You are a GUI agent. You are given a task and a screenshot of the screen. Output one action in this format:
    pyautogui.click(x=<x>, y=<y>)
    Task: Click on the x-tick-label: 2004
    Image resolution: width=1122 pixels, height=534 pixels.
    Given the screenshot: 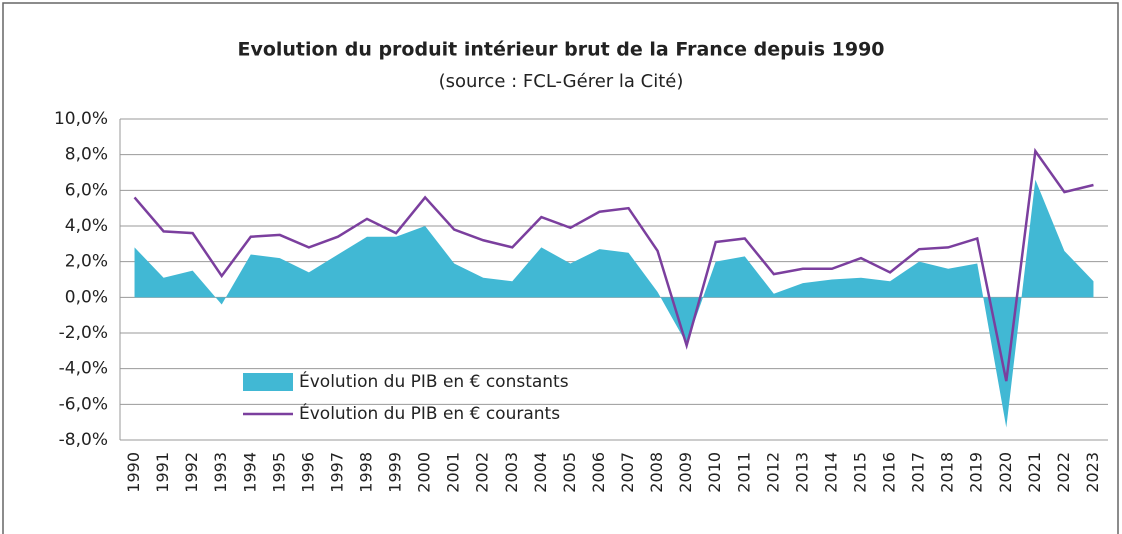 What is the action you would take?
    pyautogui.click(x=540, y=472)
    